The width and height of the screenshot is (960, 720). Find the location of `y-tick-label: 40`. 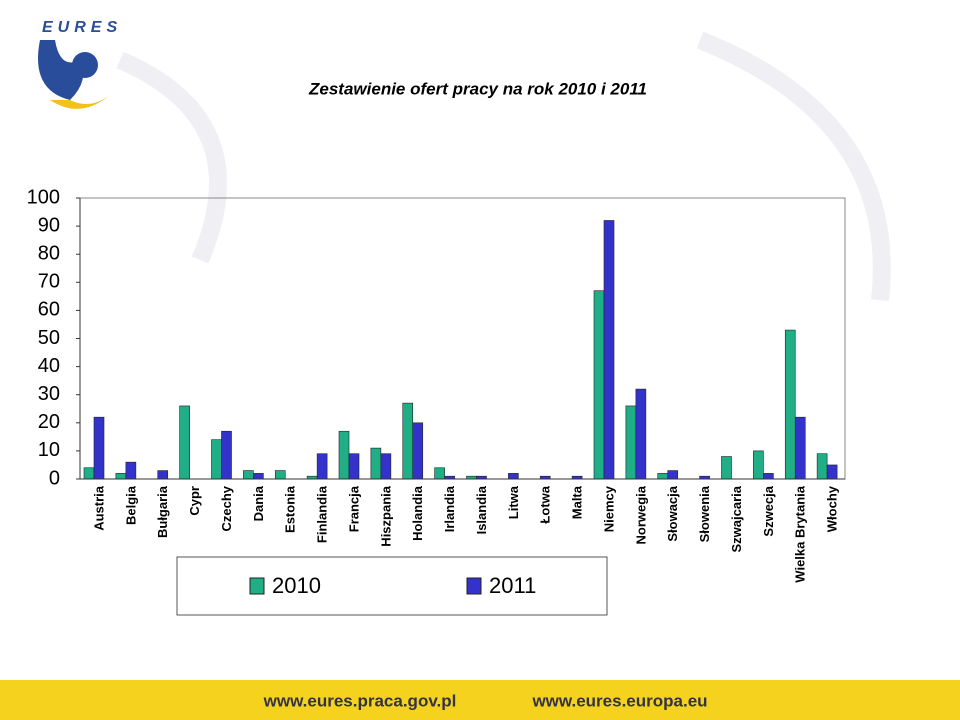

y-tick-label: 40 is located at coordinates (49, 366).